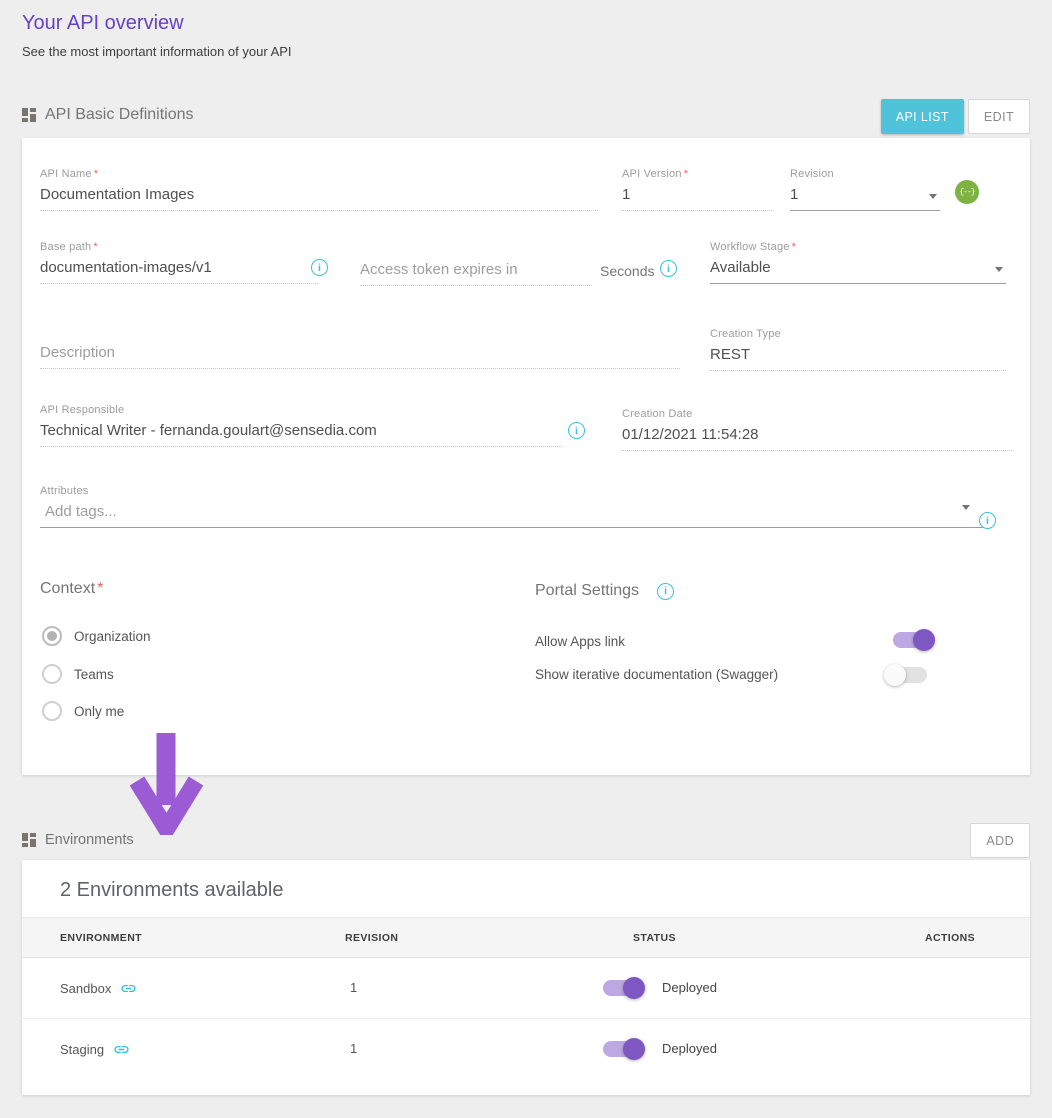 Image resolution: width=1052 pixels, height=1118 pixels. Describe the element at coordinates (360, 356) in the screenshot. I see `description-placeholder: Description` at that location.